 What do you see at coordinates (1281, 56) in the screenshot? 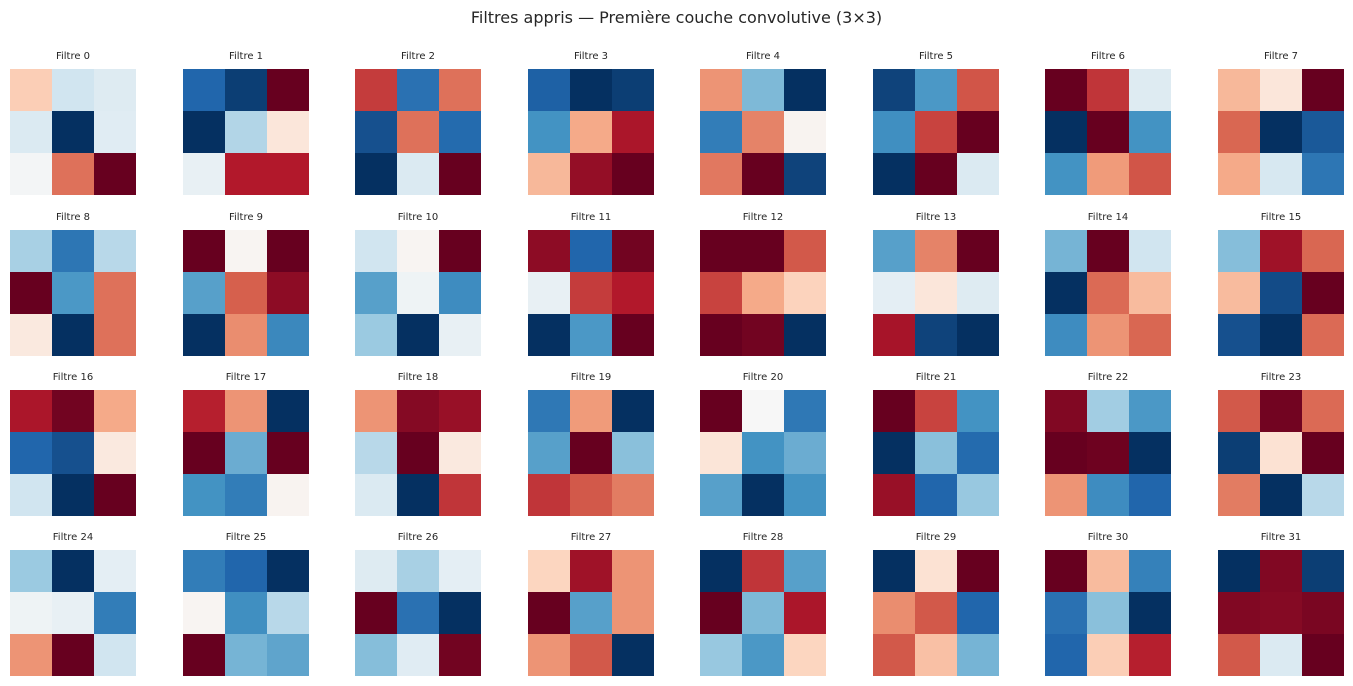
I see `filter-title: Filtre 7` at bounding box center [1281, 56].